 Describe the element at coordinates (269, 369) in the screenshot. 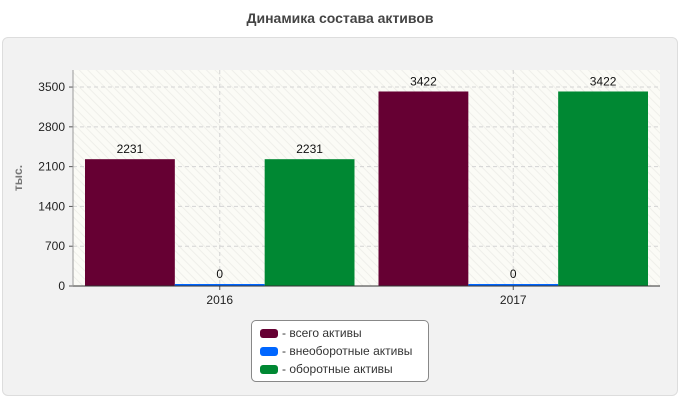

I see `legend-swatch-current` at that location.